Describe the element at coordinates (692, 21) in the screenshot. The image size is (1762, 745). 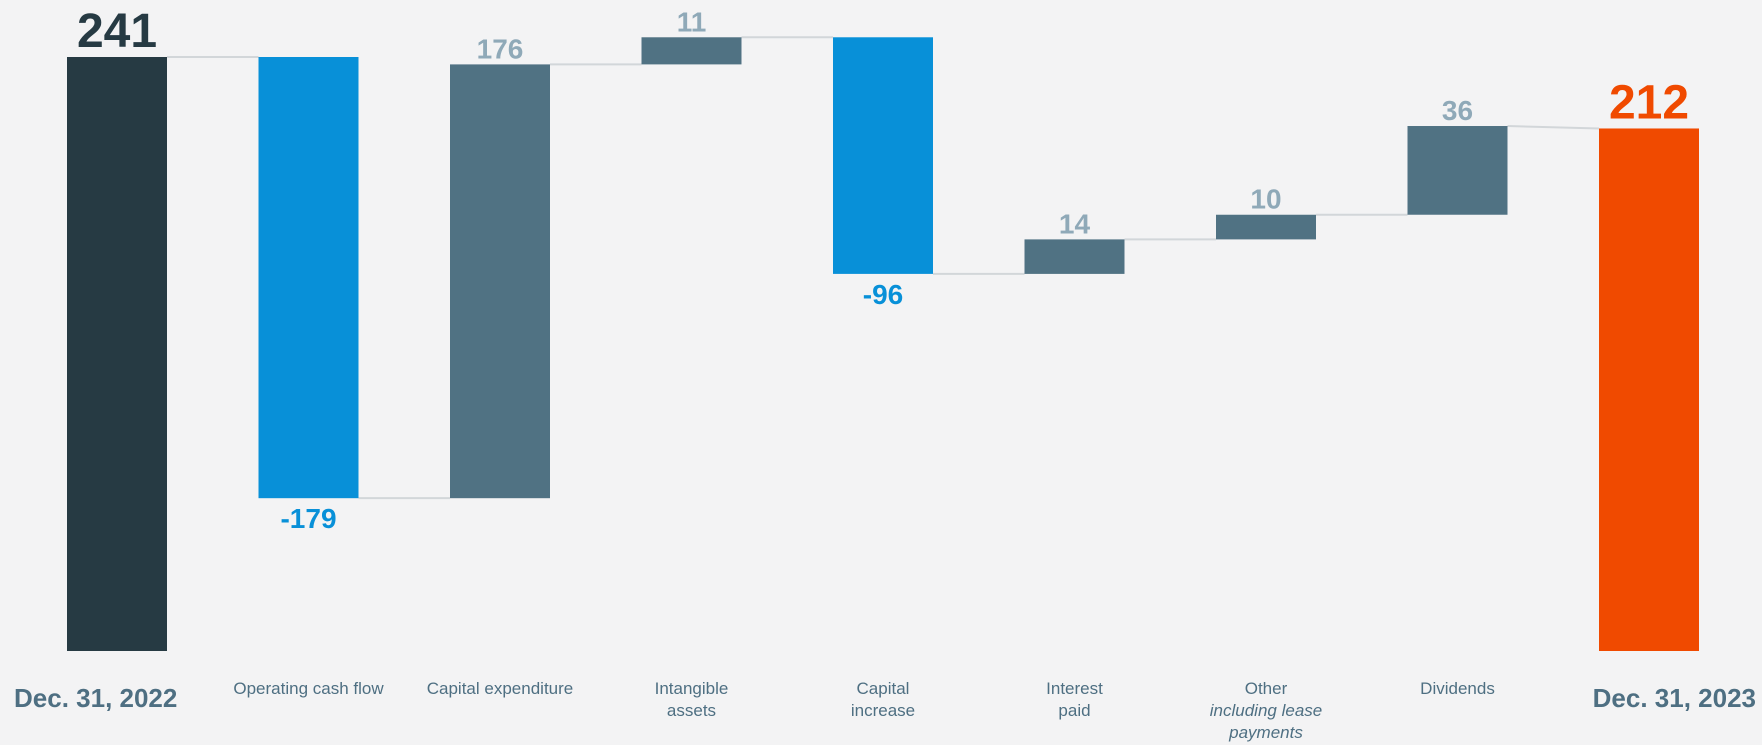
I see `data-label: 11` at that location.